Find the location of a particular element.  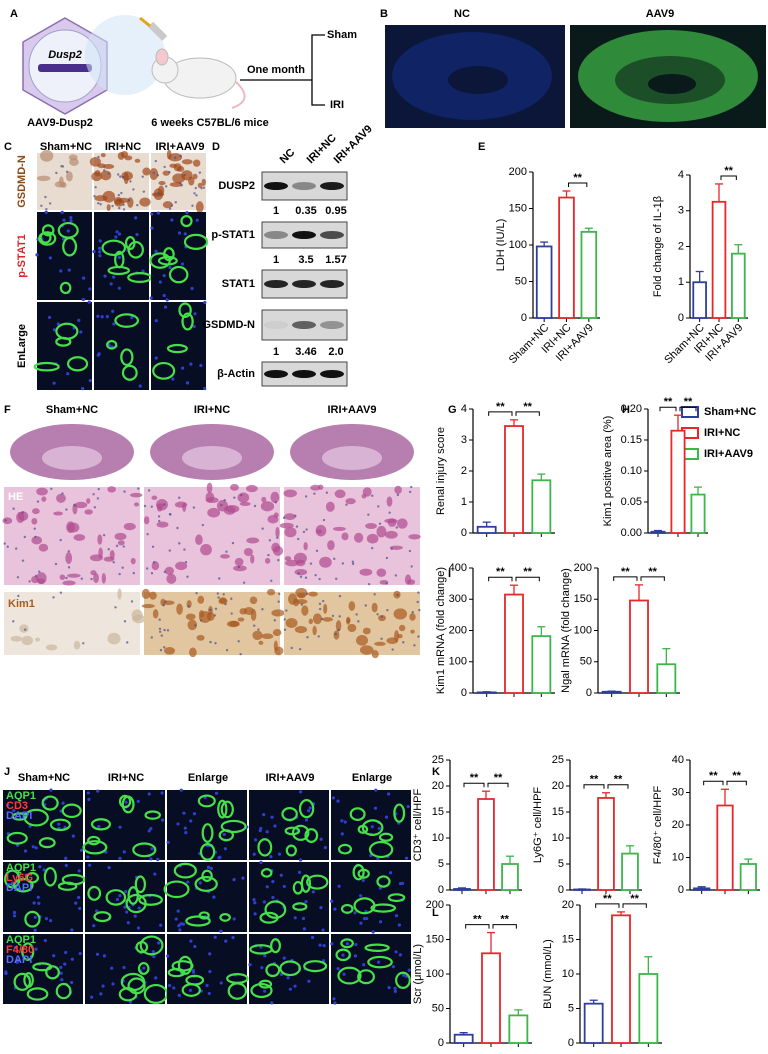

label: IRI+AAV9 is located at coordinates (728, 454).